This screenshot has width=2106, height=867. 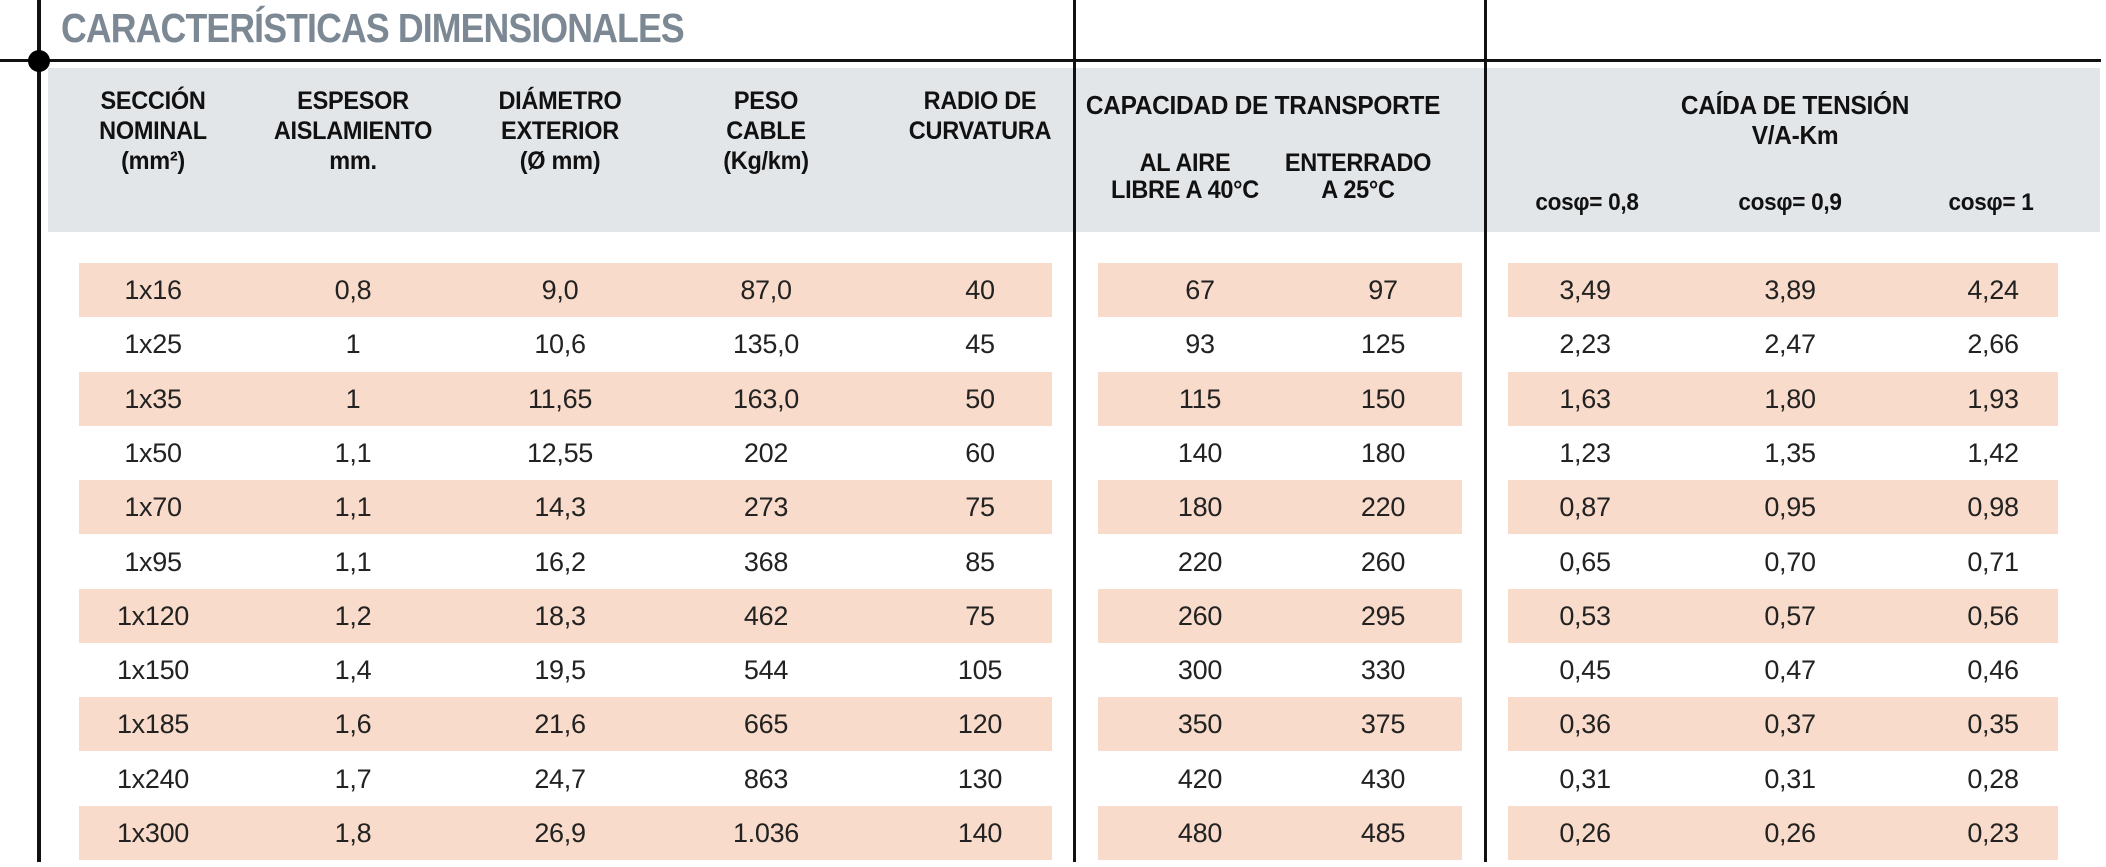 I want to click on cell-diametro-exterior: 9,0, so click(x=560, y=290).